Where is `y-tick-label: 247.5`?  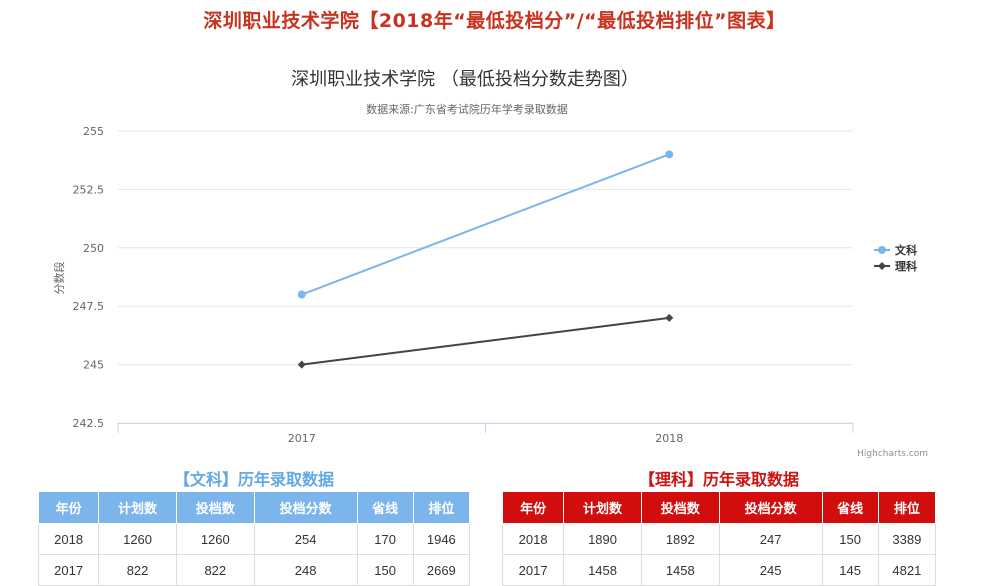 y-tick-label: 247.5 is located at coordinates (89, 306).